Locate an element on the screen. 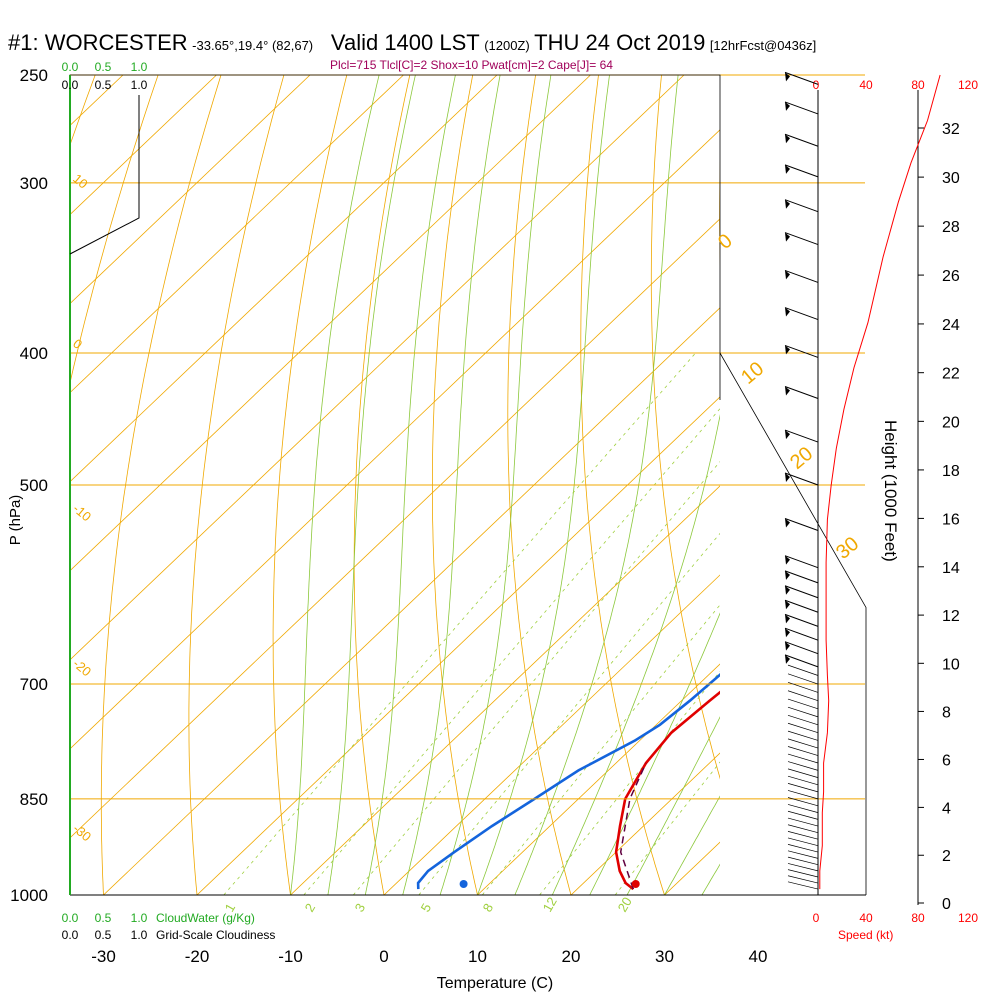 The height and width of the screenshot is (1000, 1000). cloudiness-bottom-label: 1.0 is located at coordinates (139, 935).